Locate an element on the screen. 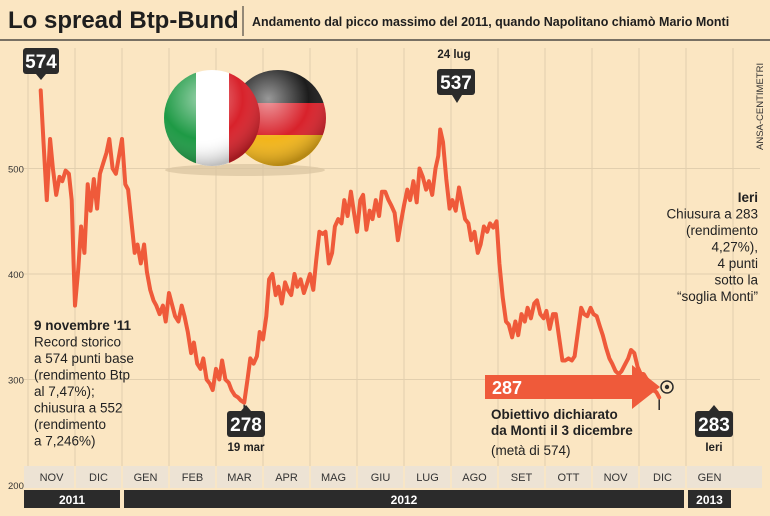  y-tick-label: 400 is located at coordinates (16, 275).